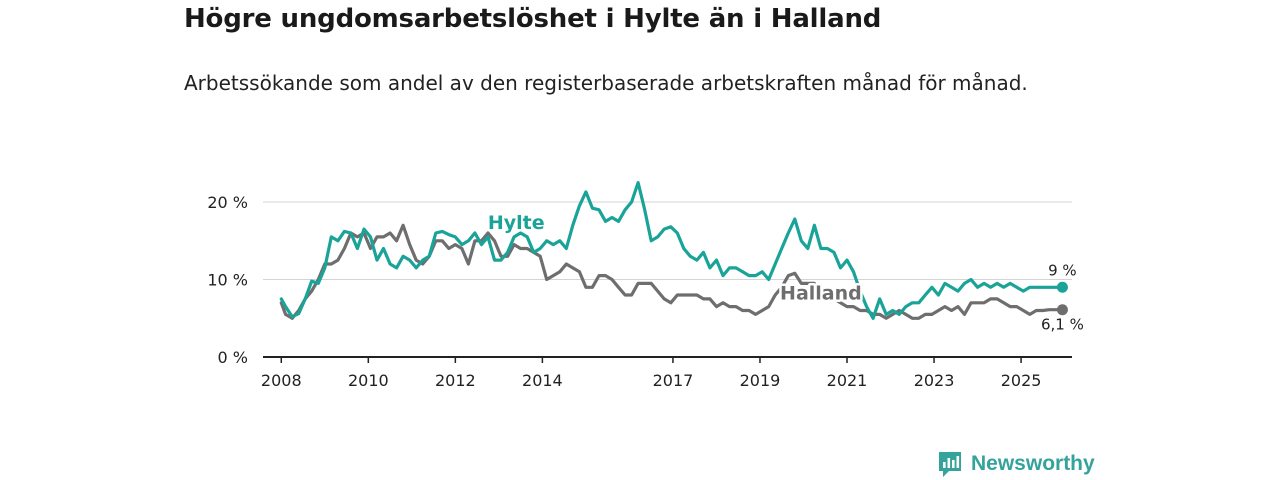 The width and height of the screenshot is (1280, 480). What do you see at coordinates (847, 380) in the screenshot?
I see `x-tick-label: 2021` at bounding box center [847, 380].